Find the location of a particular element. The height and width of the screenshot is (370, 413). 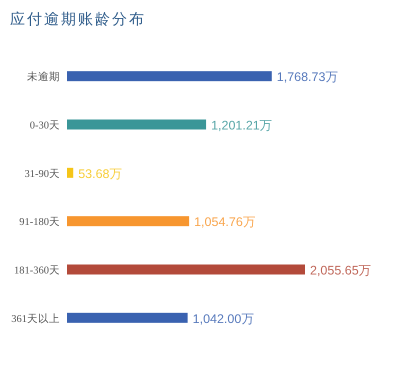

value-label: 1,768.73万 is located at coordinates (307, 77).